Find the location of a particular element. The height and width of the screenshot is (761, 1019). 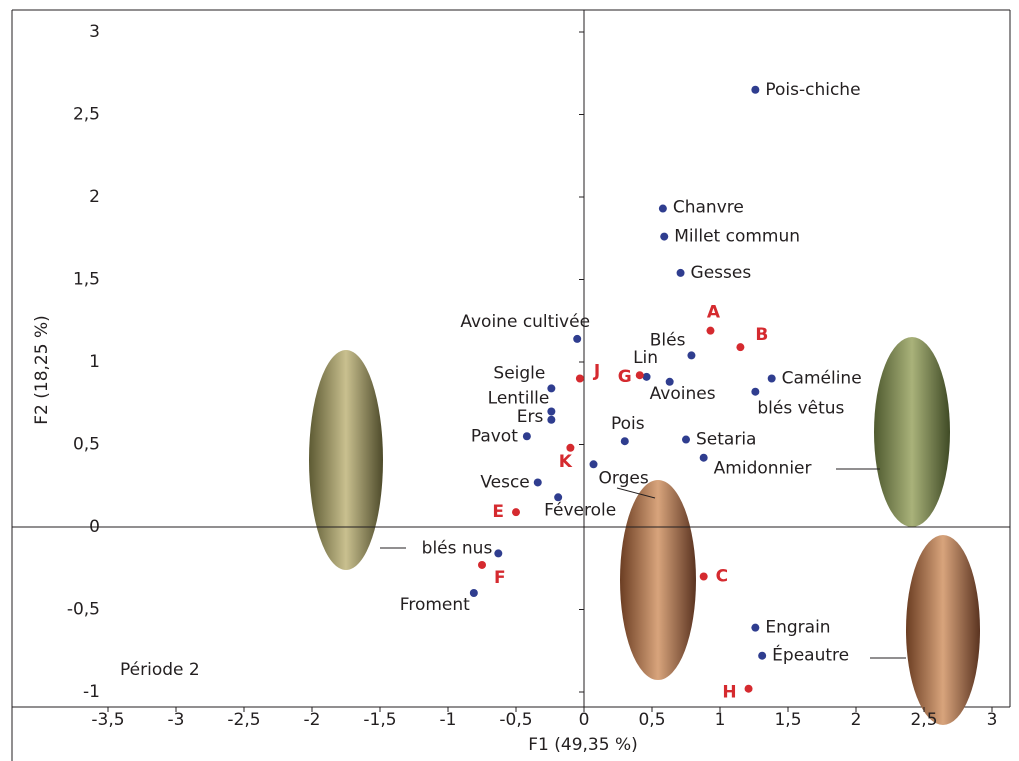

y-axis-title: F2 (18,25 %) is located at coordinates (42, 370).